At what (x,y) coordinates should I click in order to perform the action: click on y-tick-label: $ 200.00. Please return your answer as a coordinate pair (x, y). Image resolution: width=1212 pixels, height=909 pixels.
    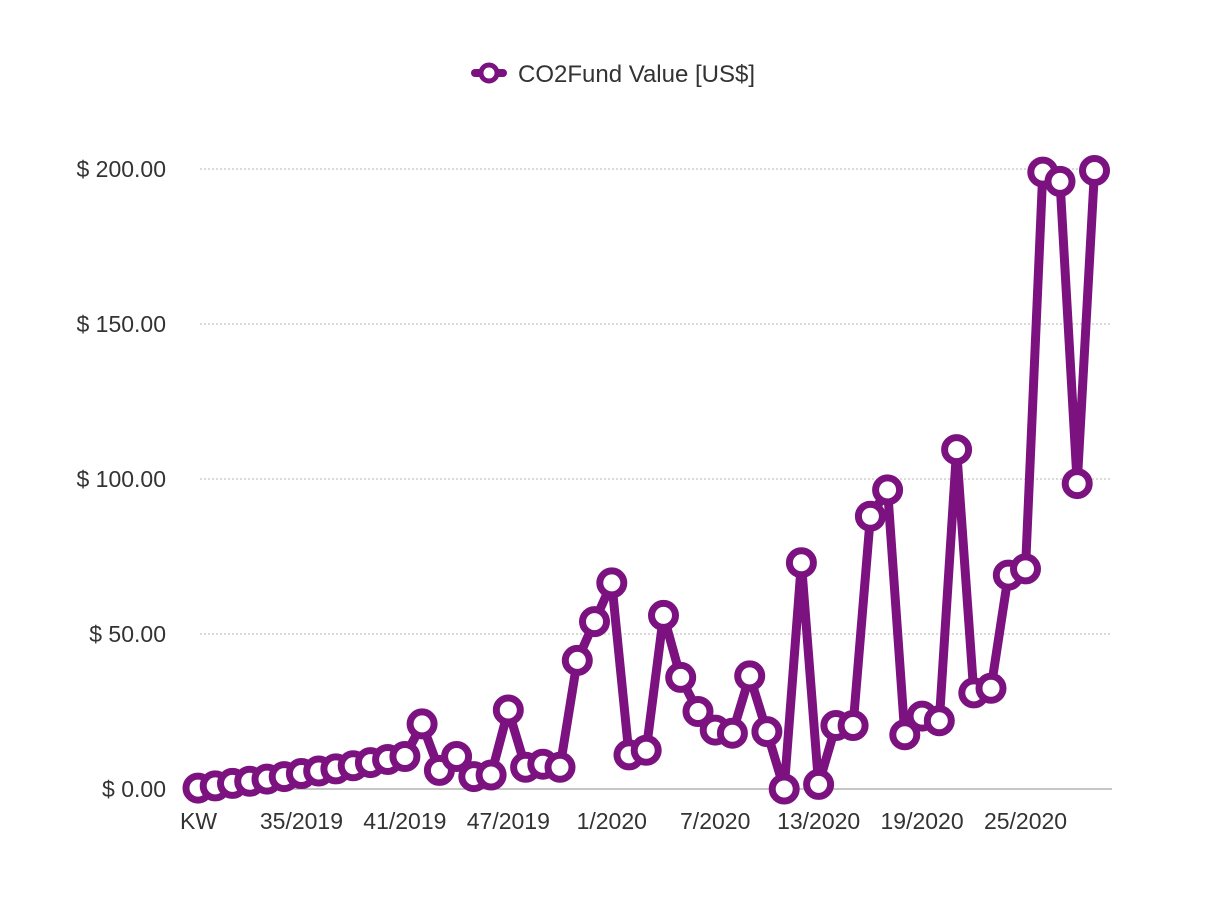
    Looking at the image, I should click on (121, 169).